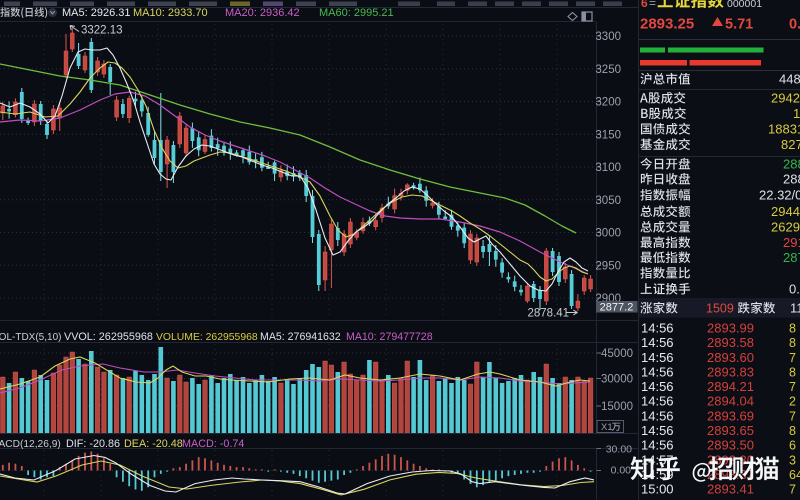 The height and width of the screenshot is (500, 800). Describe the element at coordinates (30, 337) in the screenshot. I see `svg-text: VOL-TDX(5,10)` at that location.